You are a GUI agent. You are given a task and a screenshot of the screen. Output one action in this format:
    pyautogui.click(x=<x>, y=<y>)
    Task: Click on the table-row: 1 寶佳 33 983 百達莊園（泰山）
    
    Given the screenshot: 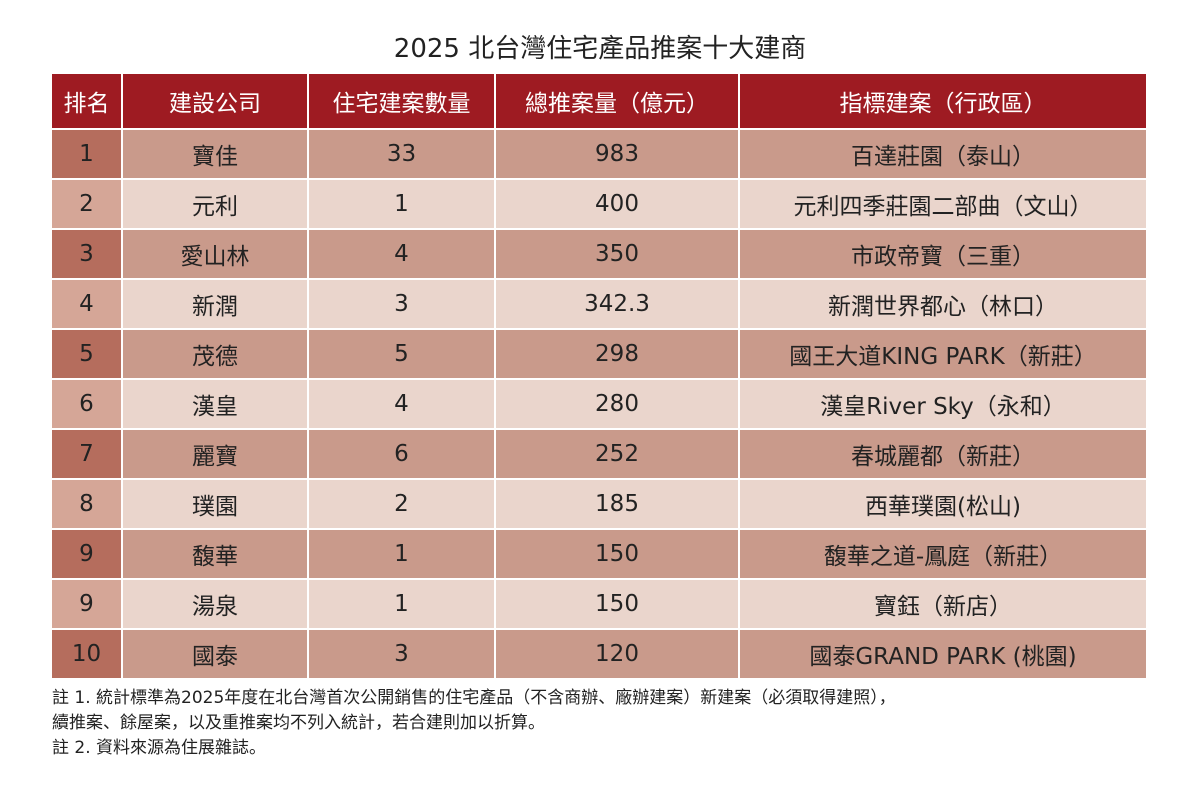 What is the action you would take?
    pyautogui.click(x=599, y=154)
    